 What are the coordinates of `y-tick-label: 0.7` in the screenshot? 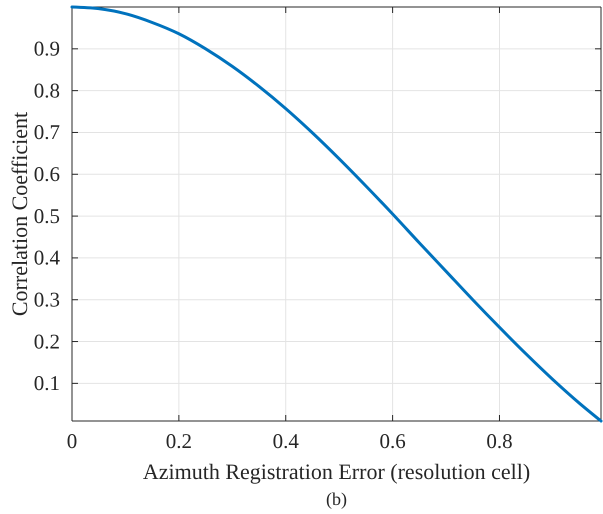 It's located at (47, 132).